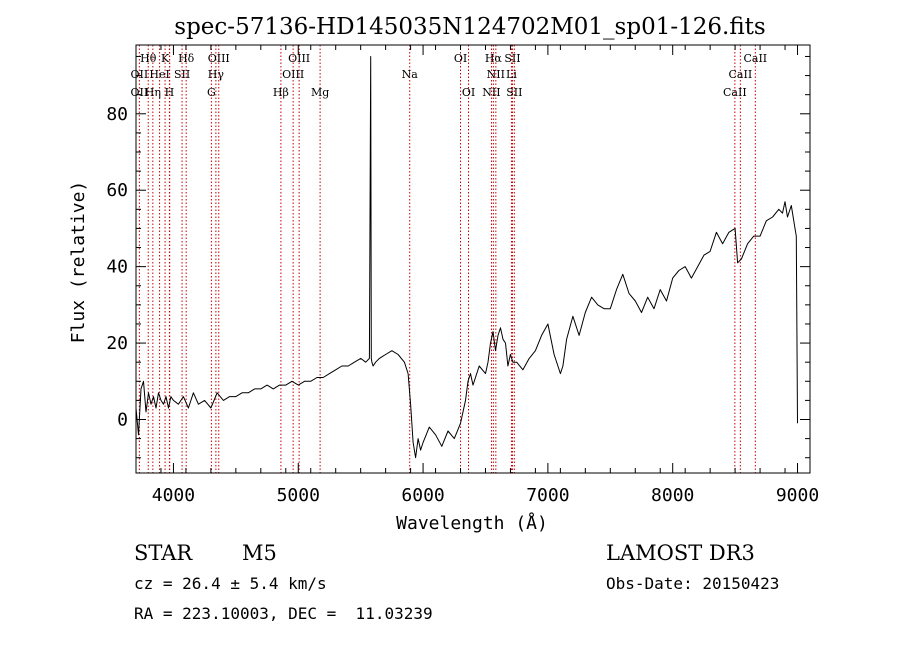 This screenshot has width=900, height=649. What do you see at coordinates (680, 553) in the screenshot?
I see `survey-name: LAMOST DR3` at bounding box center [680, 553].